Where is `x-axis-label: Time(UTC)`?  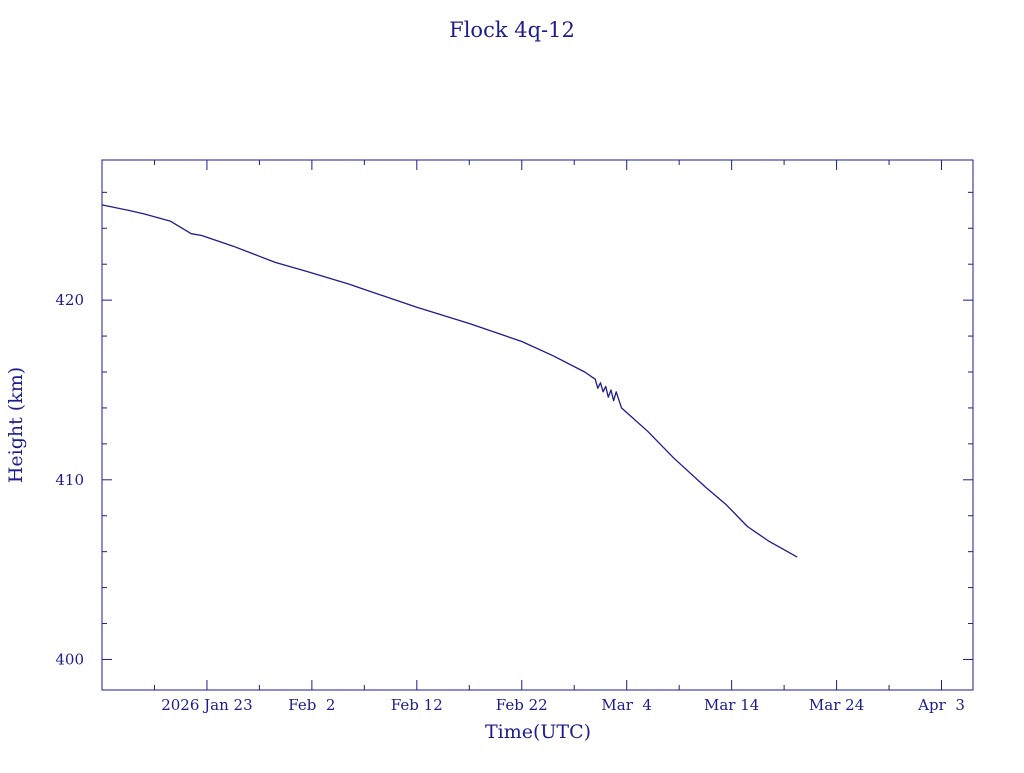 x-axis-label: Time(UTC) is located at coordinates (538, 732).